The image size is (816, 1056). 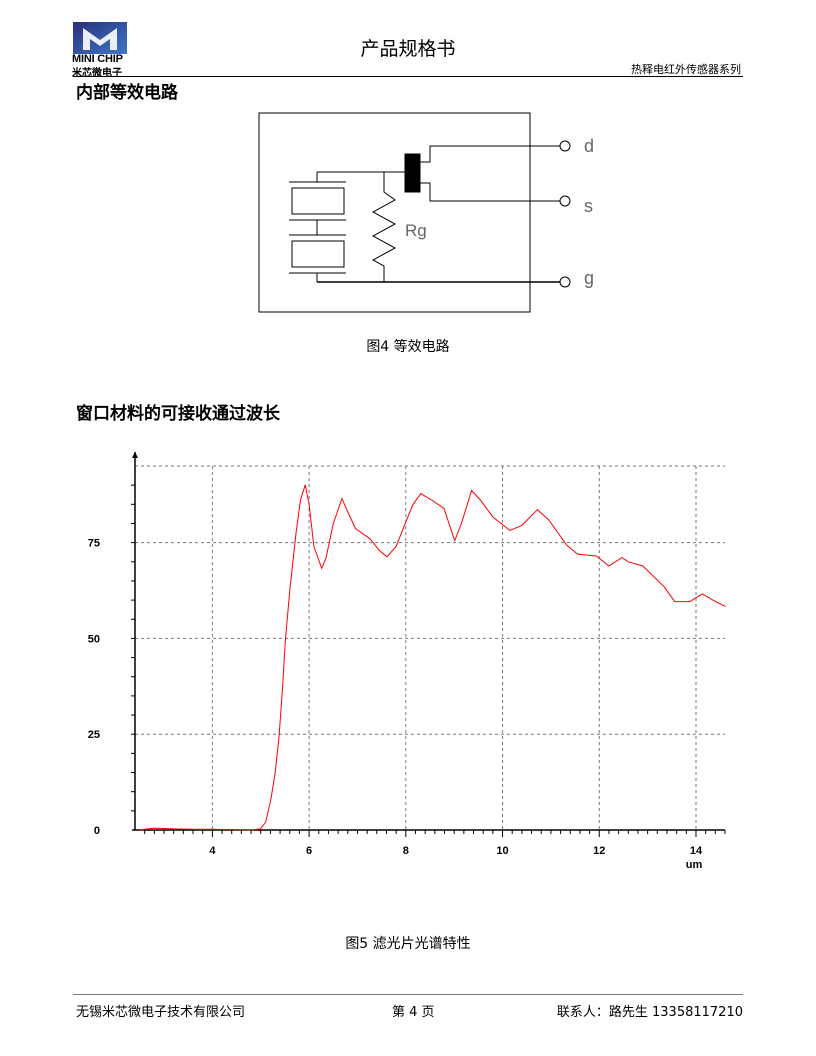 What do you see at coordinates (565, 201) in the screenshot?
I see `terminal-s` at bounding box center [565, 201].